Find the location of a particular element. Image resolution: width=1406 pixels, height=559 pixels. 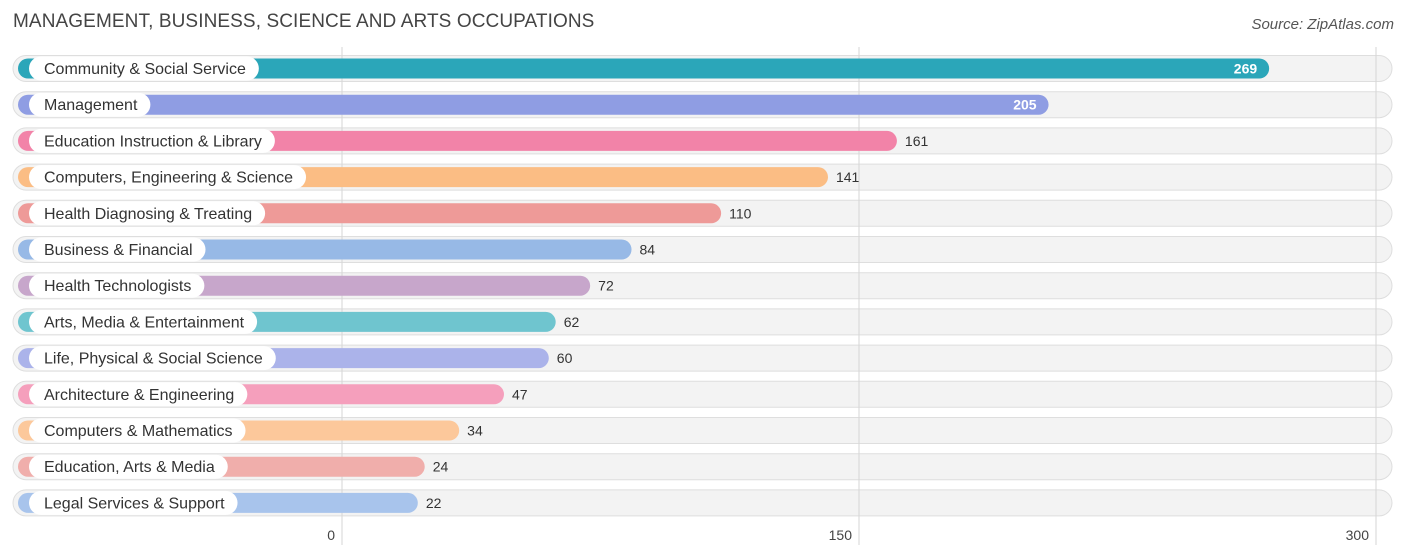

category-label: Health Technologists is located at coordinates (117, 286).